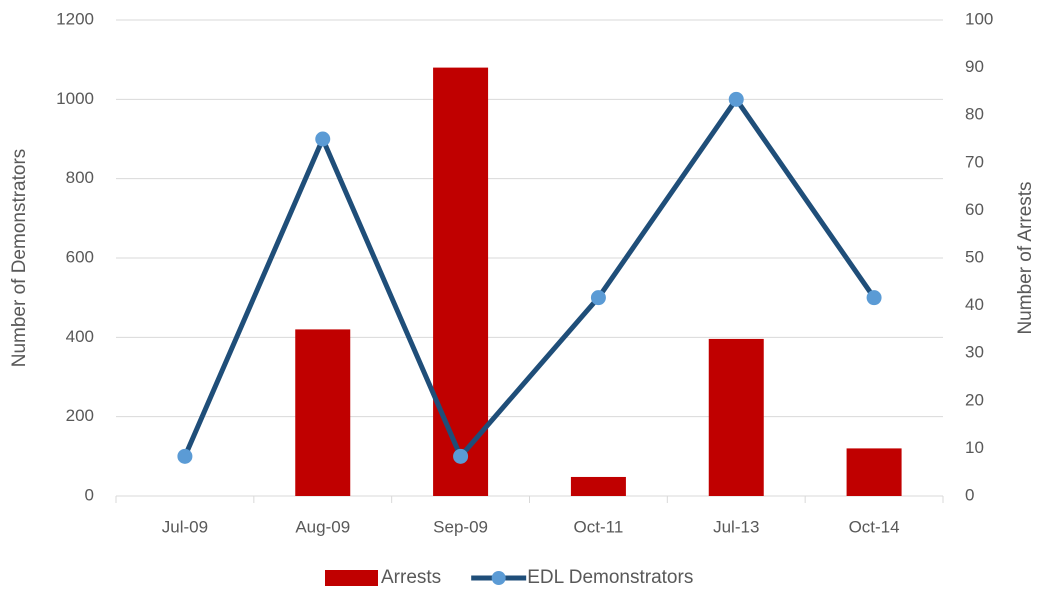 Image resolution: width=1039 pixels, height=589 pixels. Describe the element at coordinates (89, 494) in the screenshot. I see `y-tick-label: 0` at that location.